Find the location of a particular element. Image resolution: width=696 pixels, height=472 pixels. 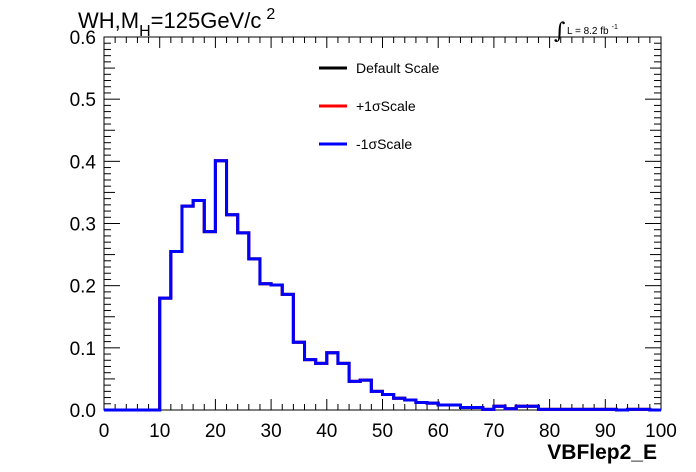

luminosity-label: L = 8.2 fb -1 is located at coordinates (592, 30).